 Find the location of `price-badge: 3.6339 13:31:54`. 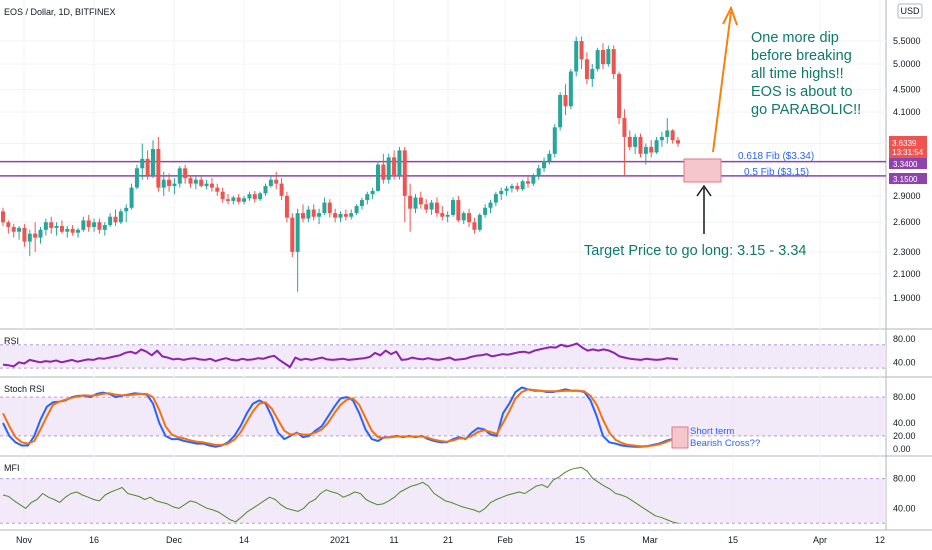

price-badge: 3.6339 13:31:54 is located at coordinates (908, 147).